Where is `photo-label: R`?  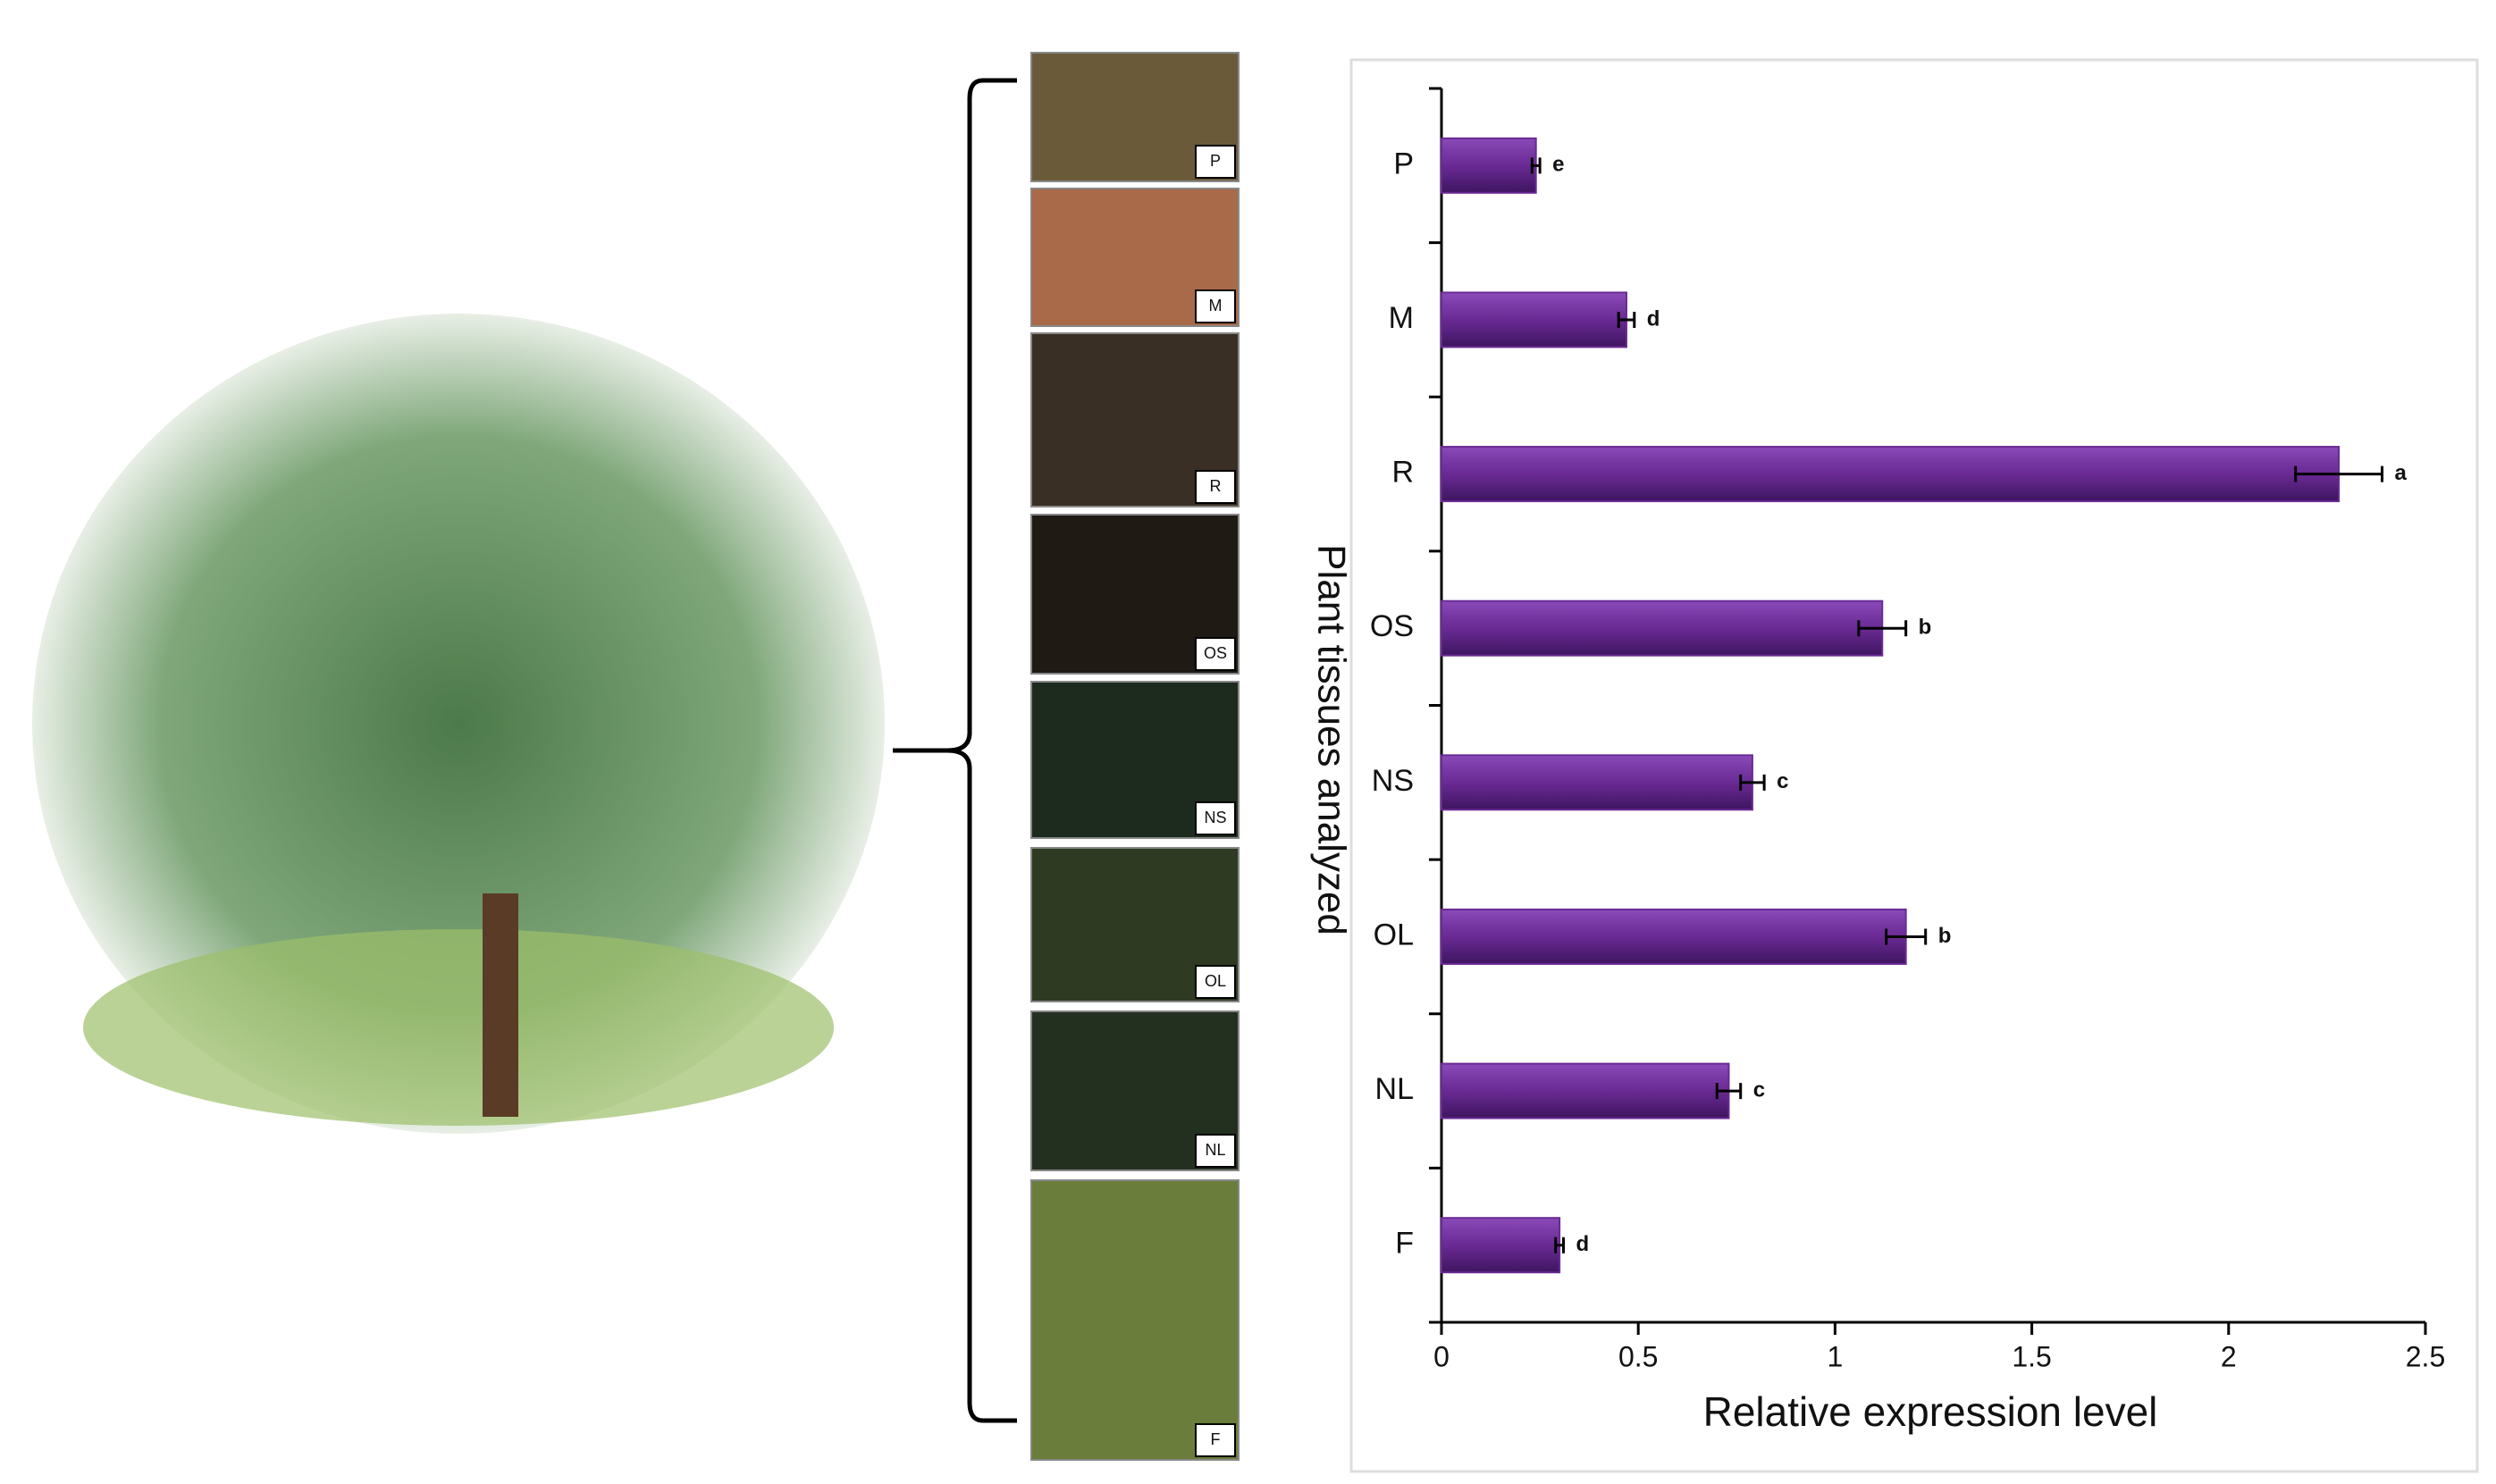
photo-label: R is located at coordinates (1216, 486).